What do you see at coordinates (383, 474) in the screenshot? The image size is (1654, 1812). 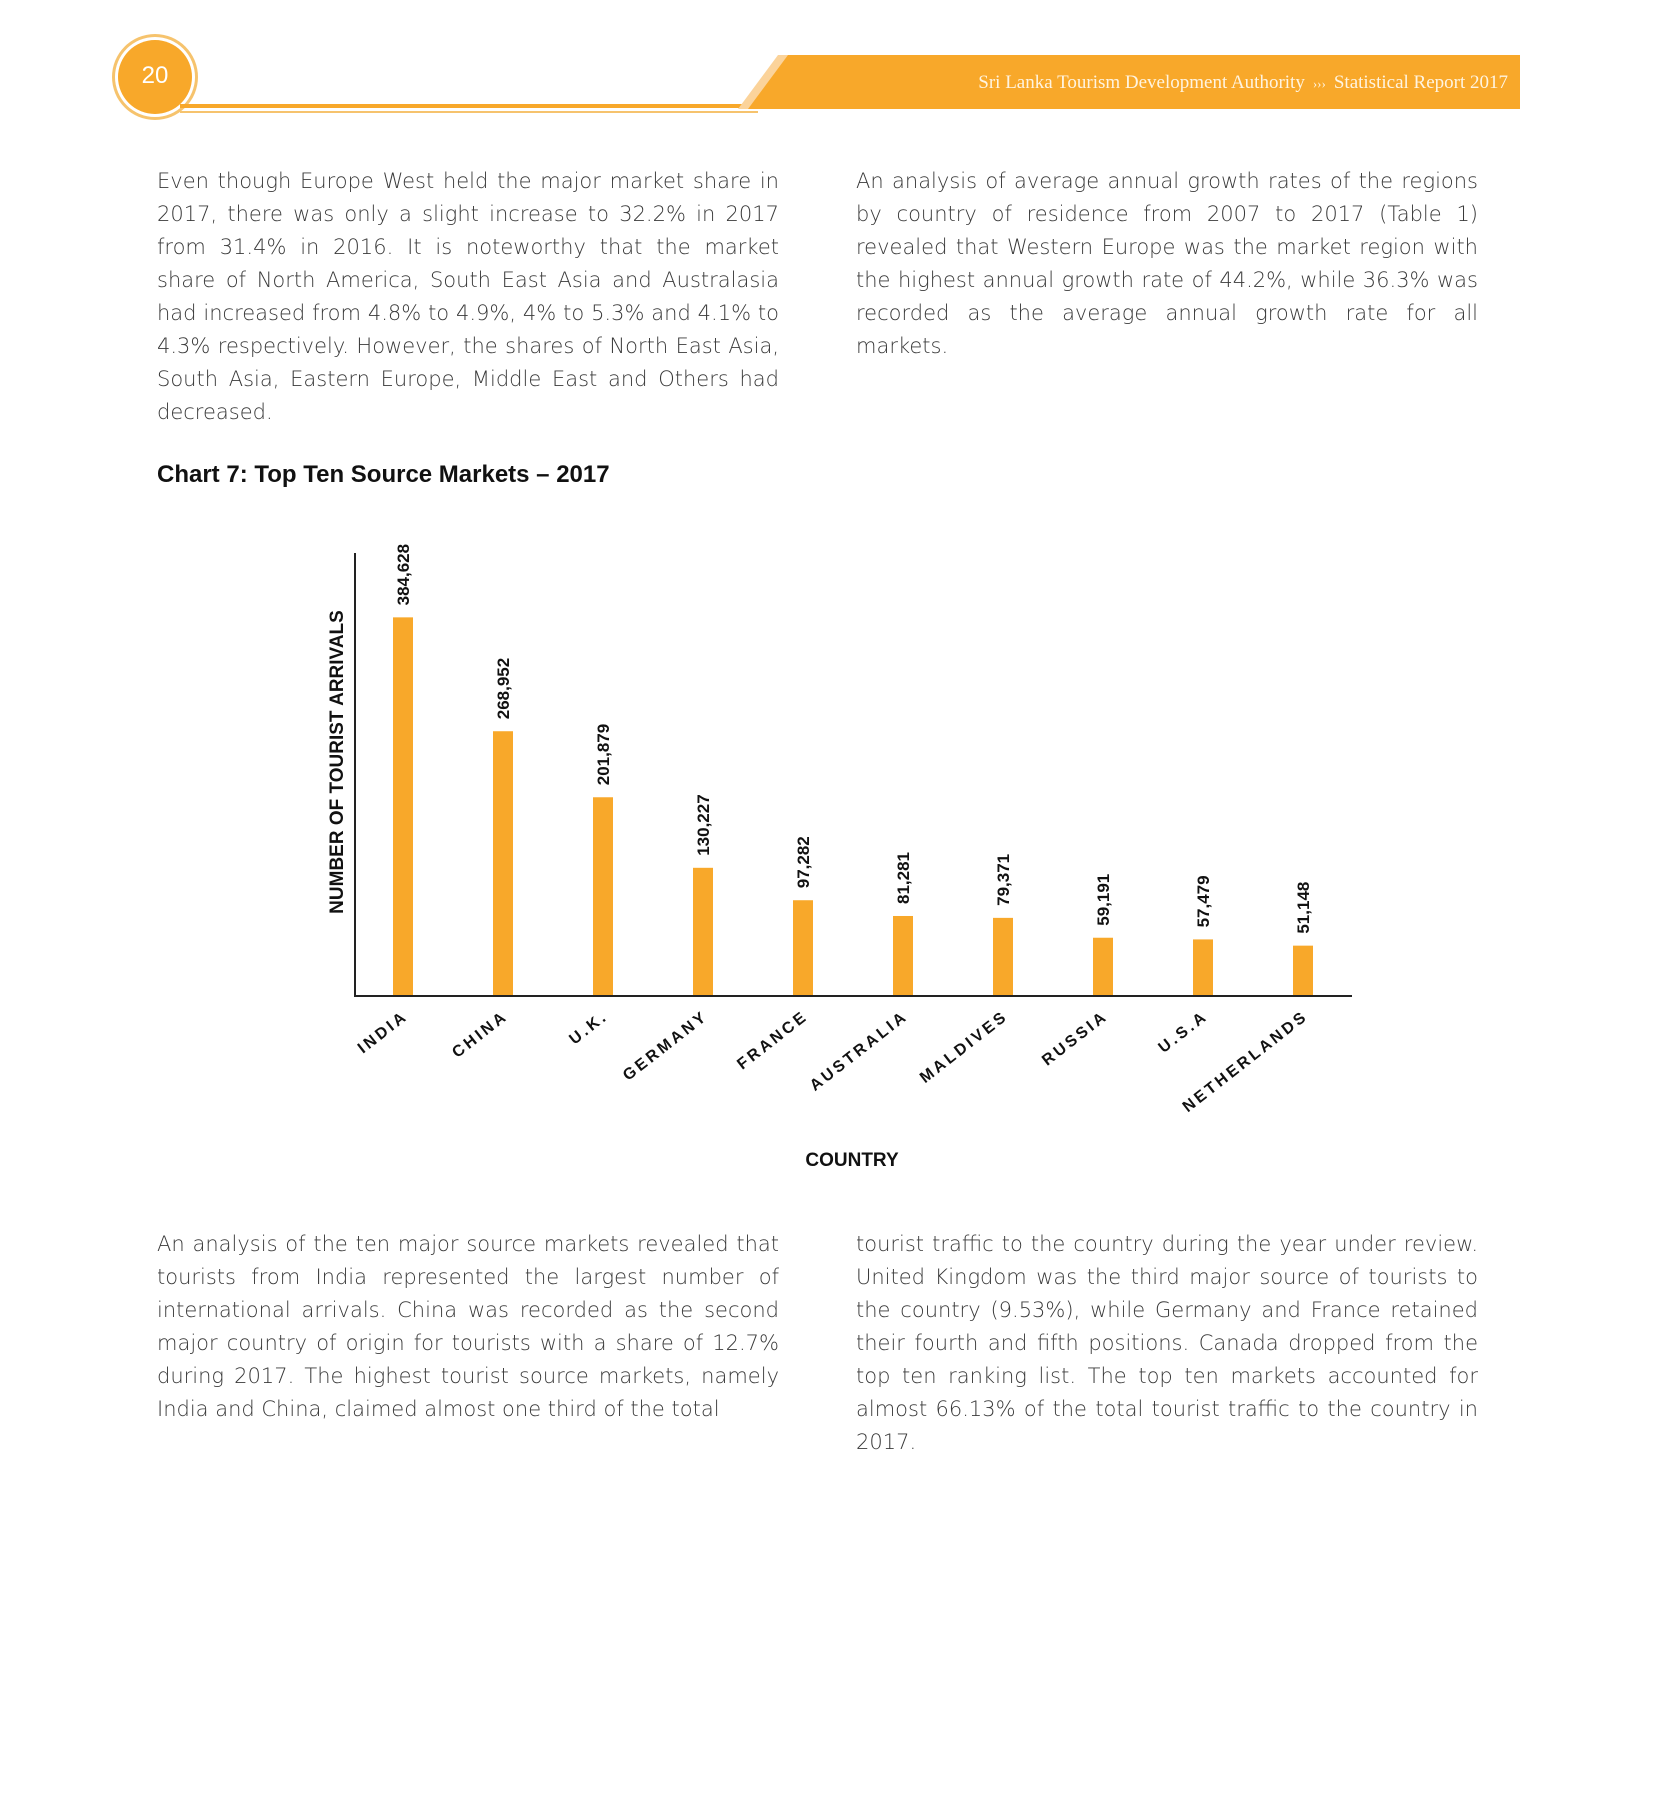 I see `chart-title: Chart 7: Top Ten Source Markets – 2017` at bounding box center [383, 474].